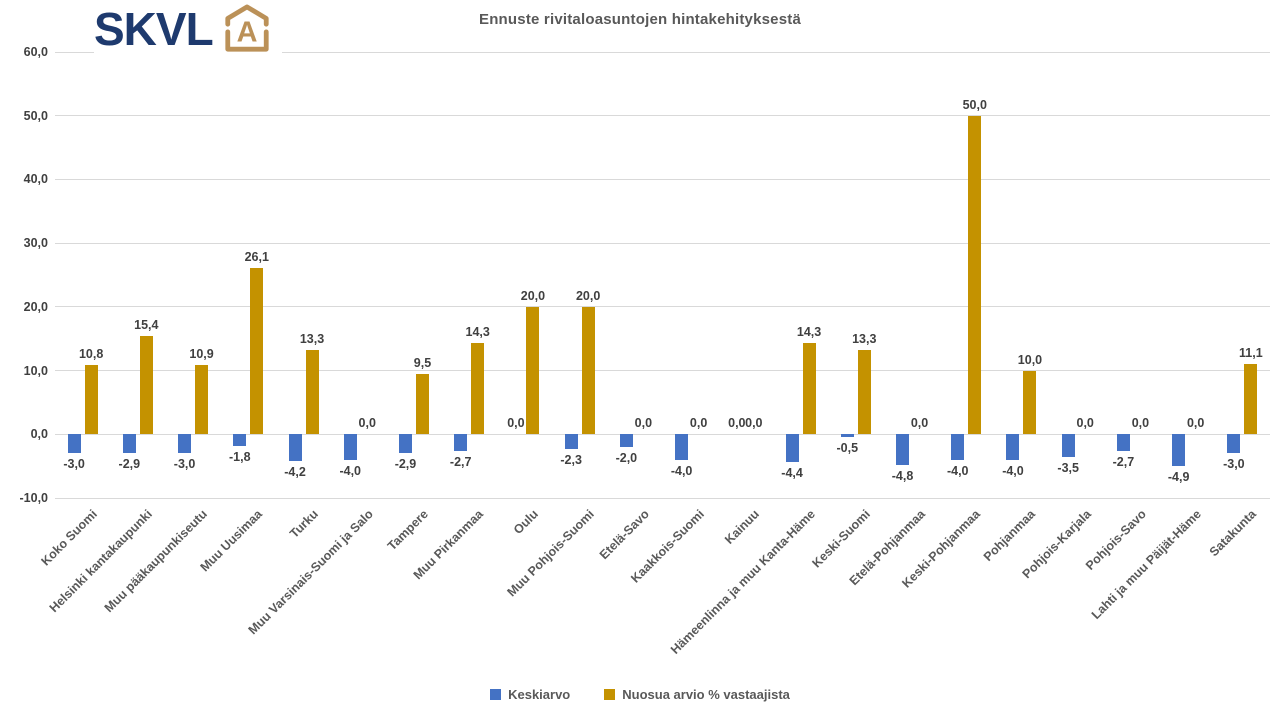 The width and height of the screenshot is (1280, 720). Describe the element at coordinates (35, 243) in the screenshot. I see `y-axis-tick-label: 30,0` at that location.